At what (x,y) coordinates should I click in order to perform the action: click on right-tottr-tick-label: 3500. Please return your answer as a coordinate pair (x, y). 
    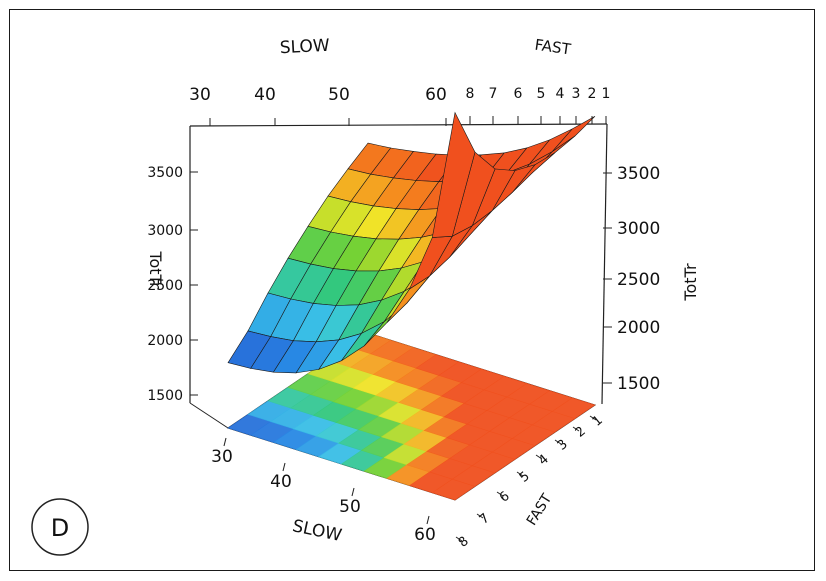
    Looking at the image, I should click on (638, 174).